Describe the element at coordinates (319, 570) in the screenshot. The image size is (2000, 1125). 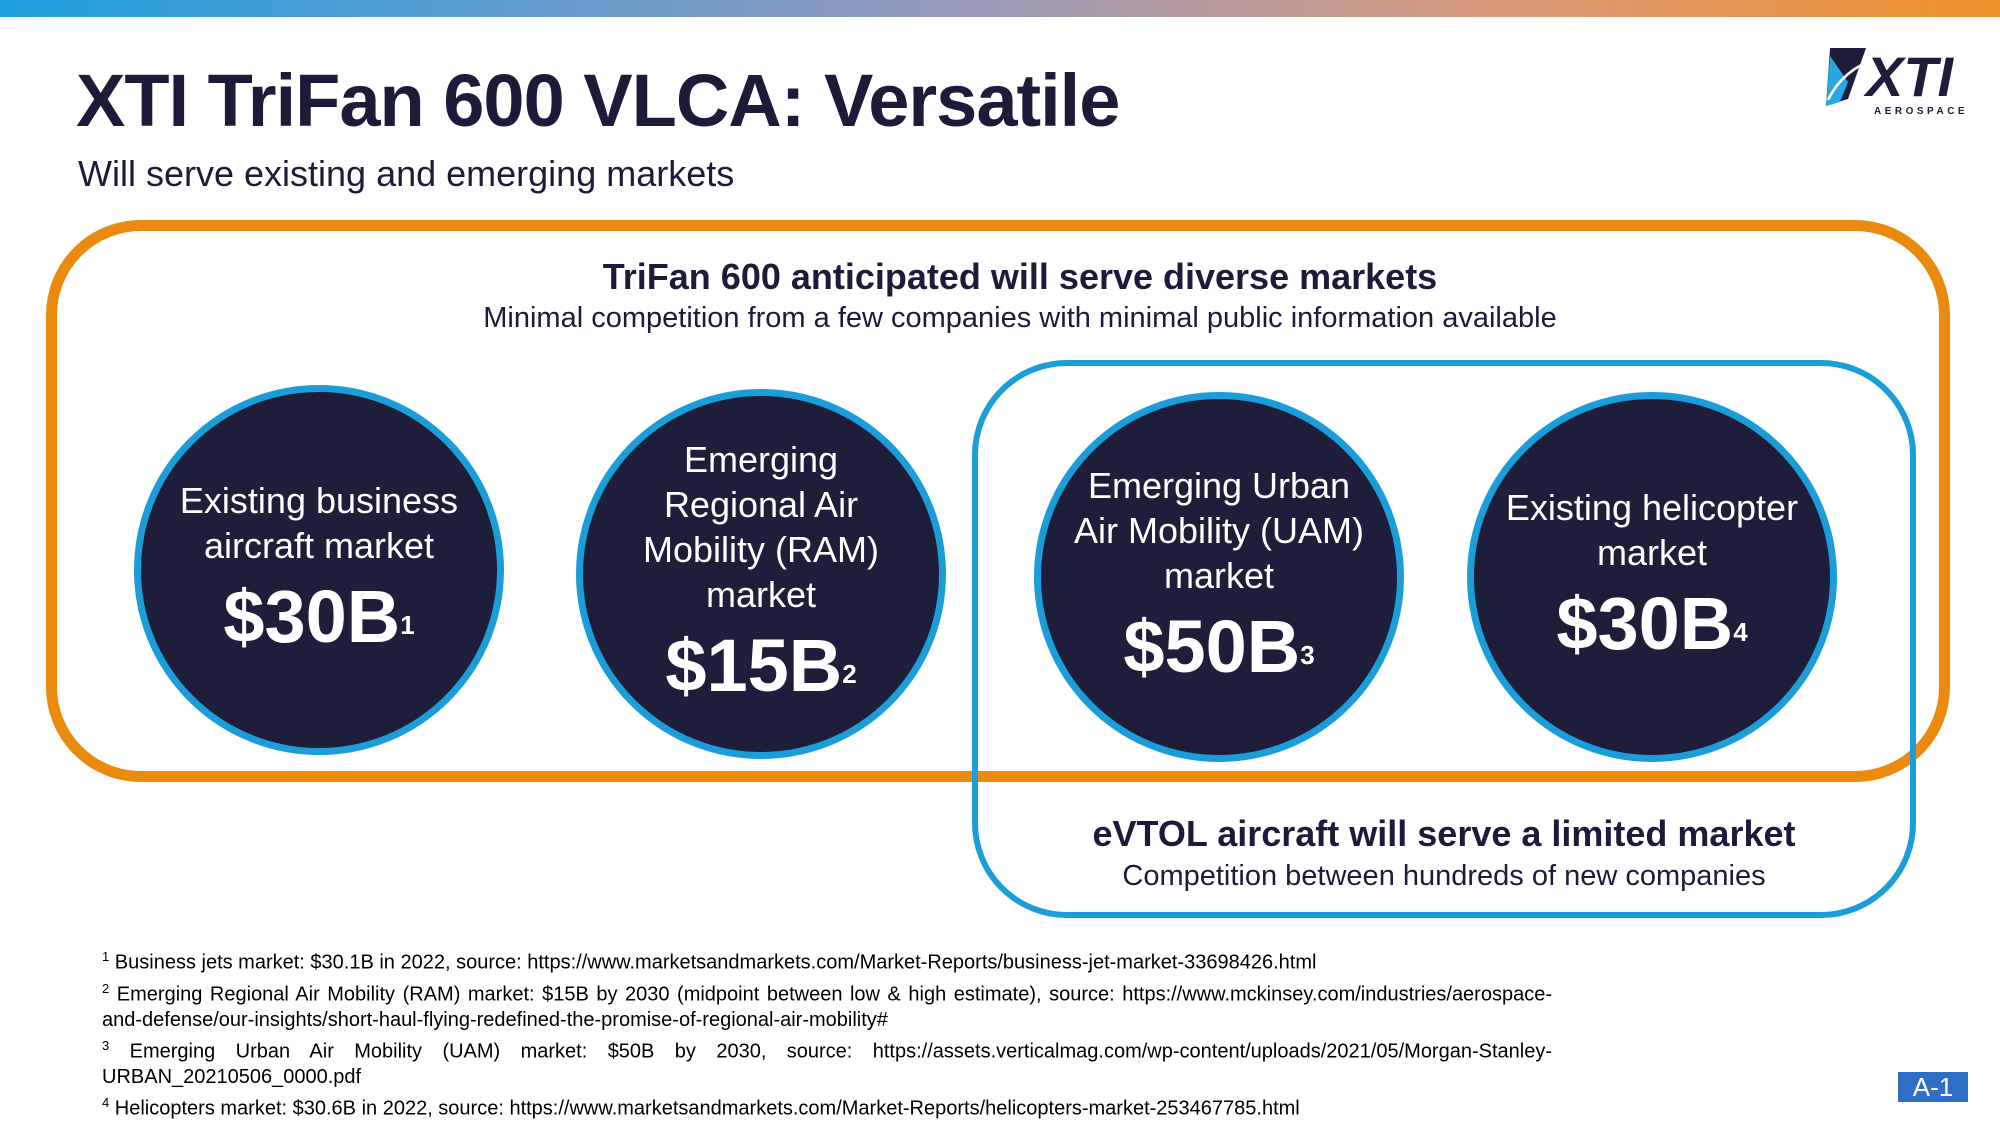
I see `market-circle-business: Existing business aircraft market $30B1` at that location.